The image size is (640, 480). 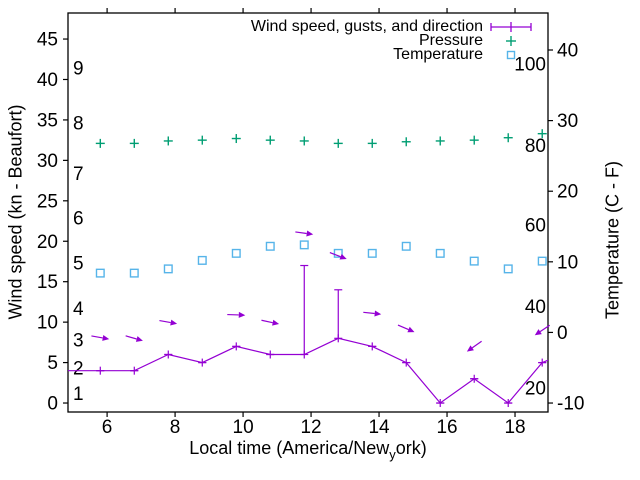 What do you see at coordinates (52, 222) in the screenshot?
I see `y-left-axis-ticks: 0 5 10 15 20 25 30 35 40 45` at bounding box center [52, 222].